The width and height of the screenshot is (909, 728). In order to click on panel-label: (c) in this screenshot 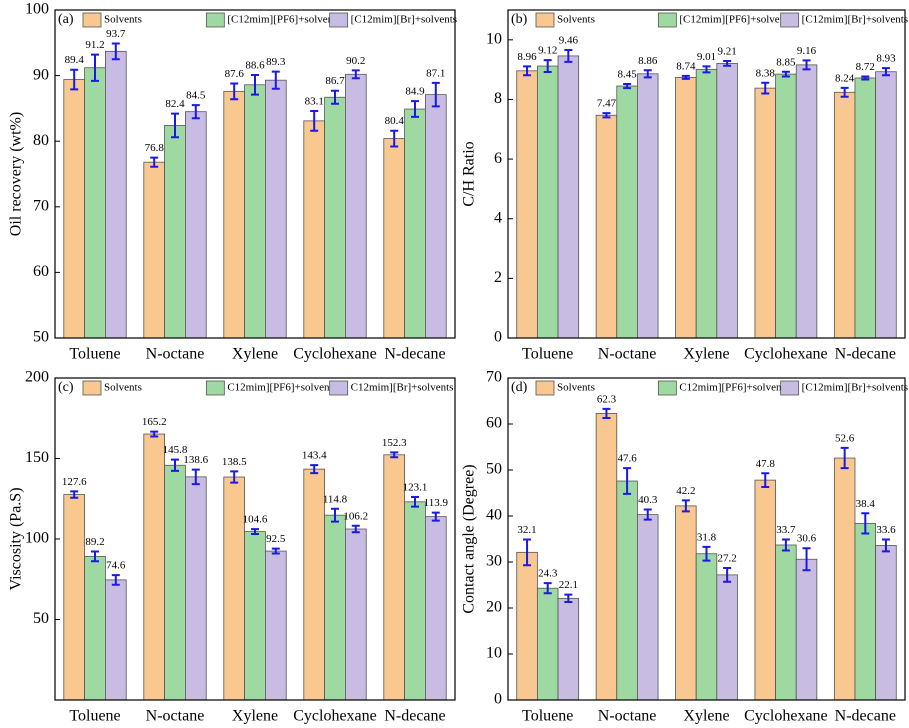, I will do `click(66, 387)`.